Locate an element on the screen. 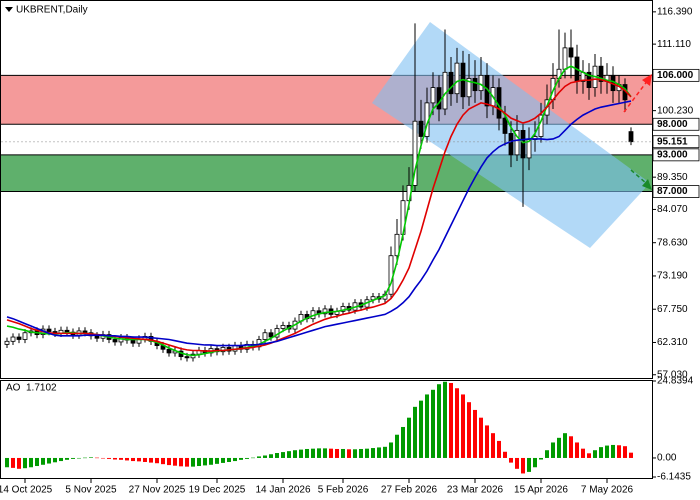 This screenshot has height=500, width=700. x-tick-label: 5 Nov 2025 is located at coordinates (91, 490).